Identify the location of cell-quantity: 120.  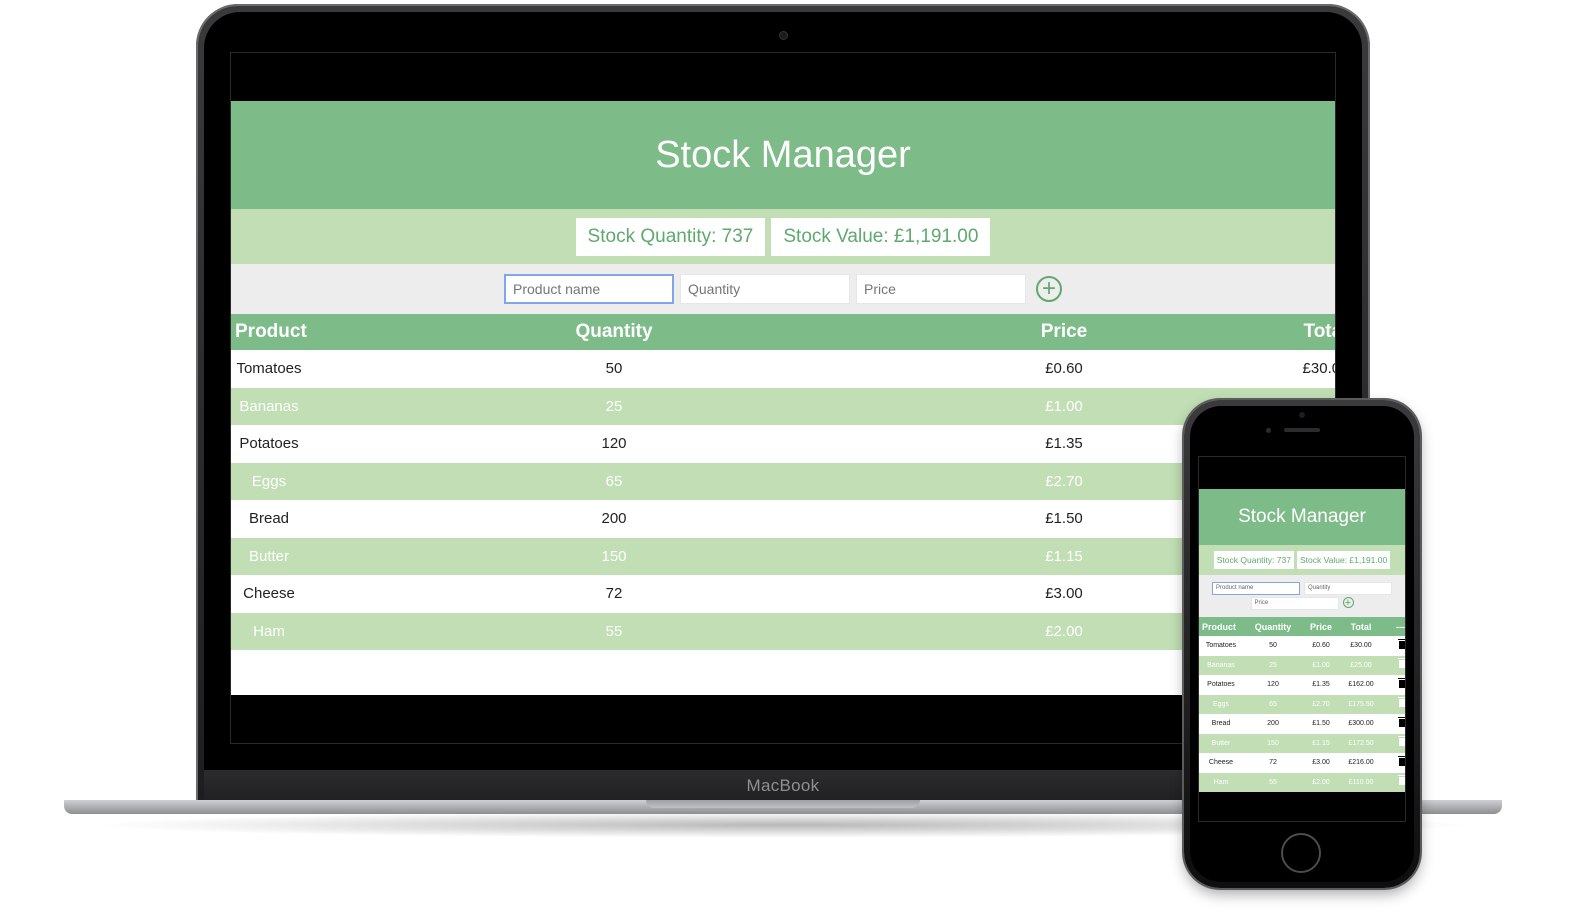
(614, 444).